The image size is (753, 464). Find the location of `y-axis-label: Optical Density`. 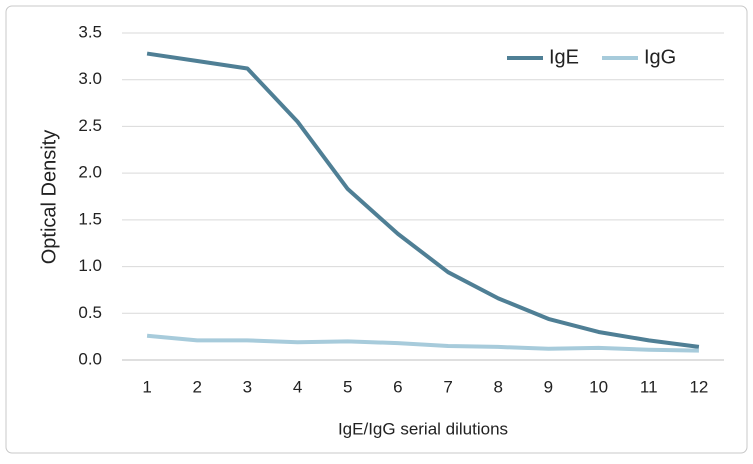

y-axis-label: Optical Density is located at coordinates (49, 197).